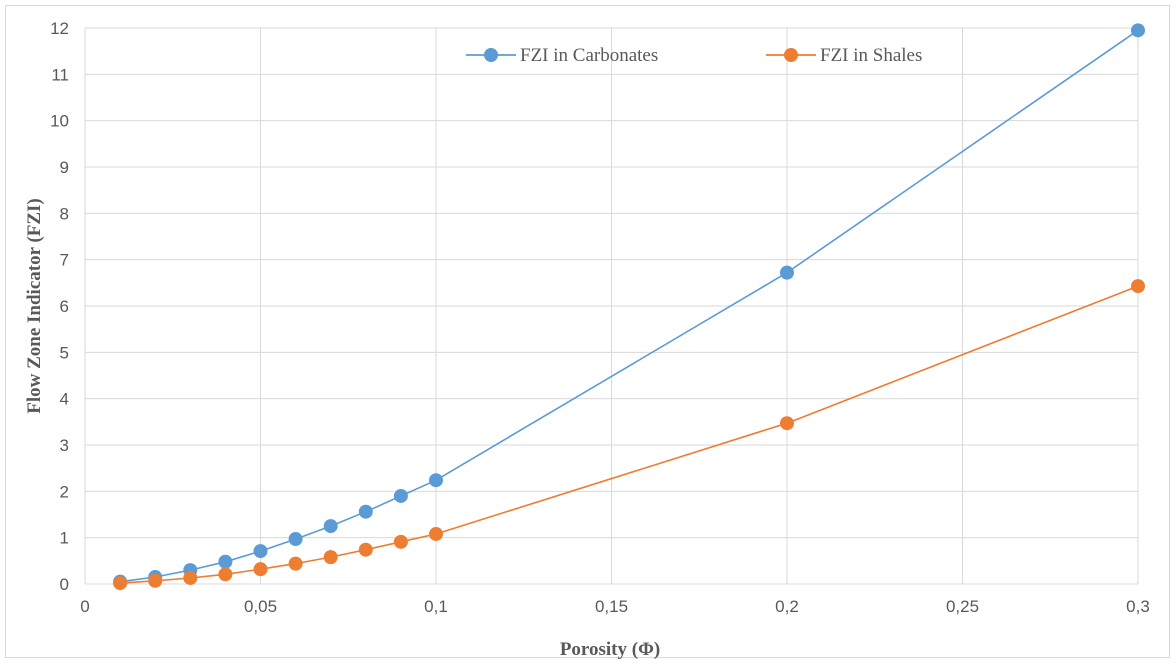 The width and height of the screenshot is (1176, 664). I want to click on y-tick-label: 1, so click(64, 538).